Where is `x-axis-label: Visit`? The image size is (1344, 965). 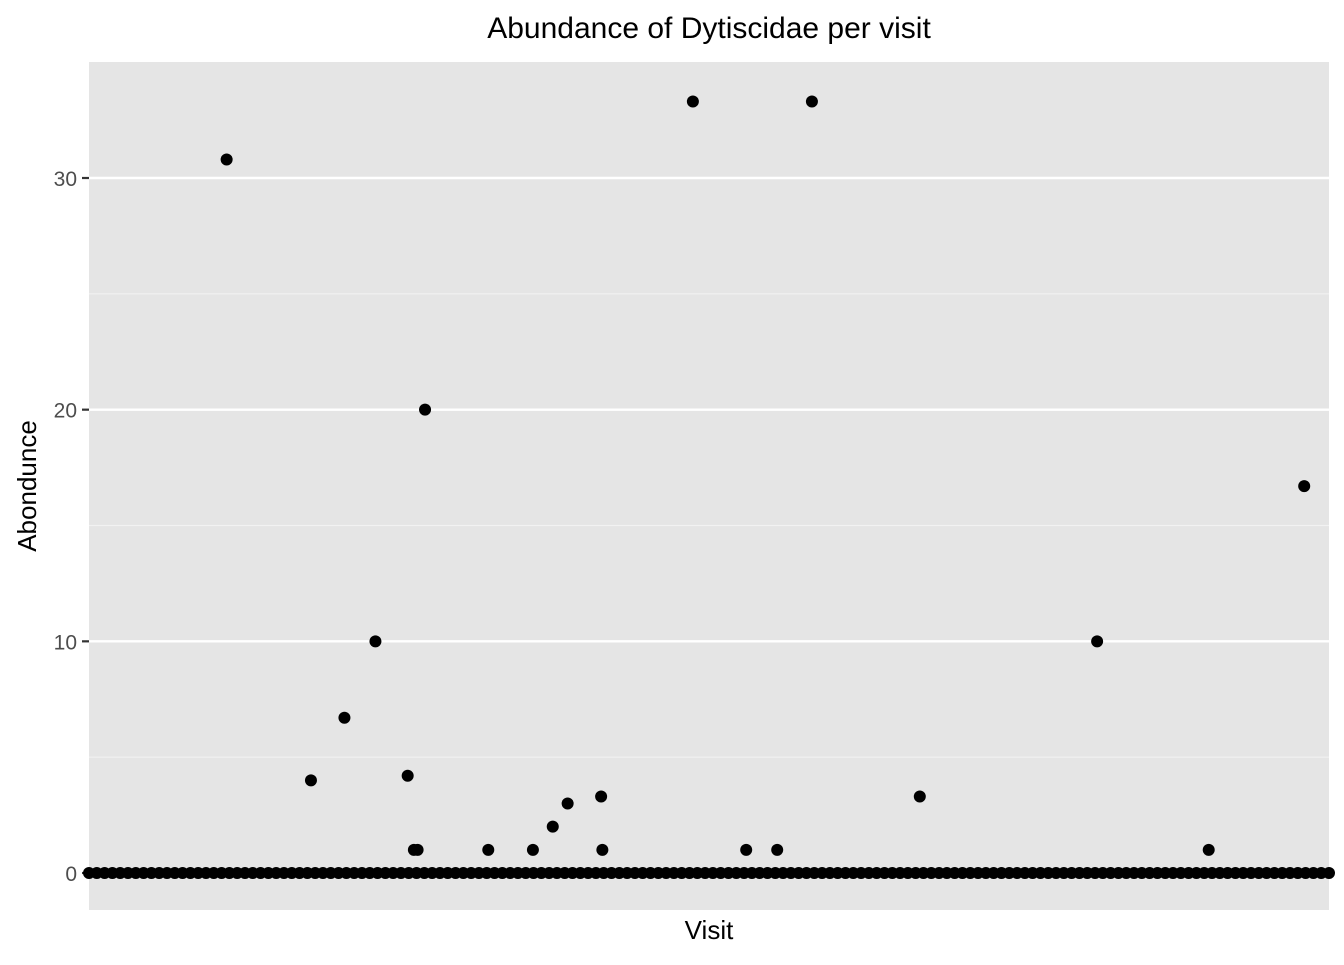
x-axis-label: Visit is located at coordinates (709, 930).